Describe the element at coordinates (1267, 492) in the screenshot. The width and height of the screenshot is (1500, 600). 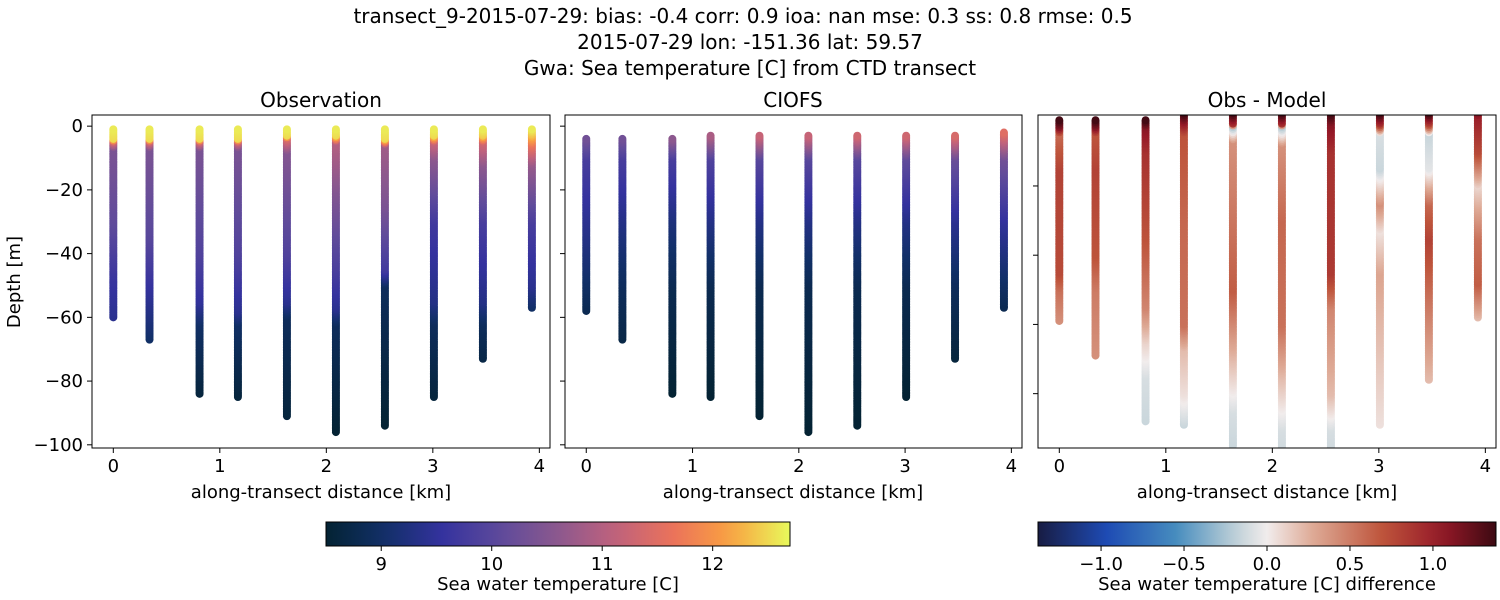
I see `x-axis-label-3: along-transect distance [km]` at that location.